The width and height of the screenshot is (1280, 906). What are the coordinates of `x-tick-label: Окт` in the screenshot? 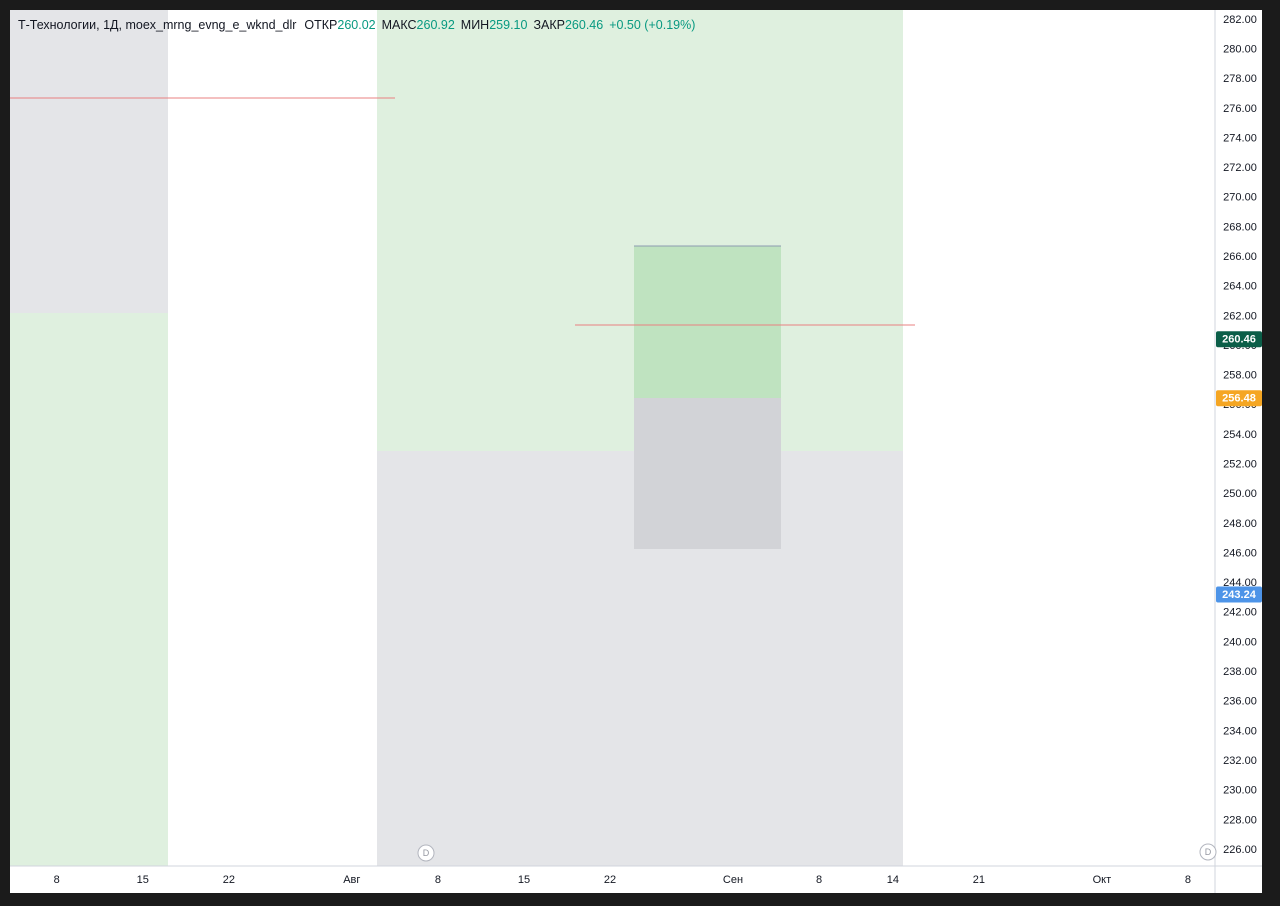 It's located at (1102, 880).